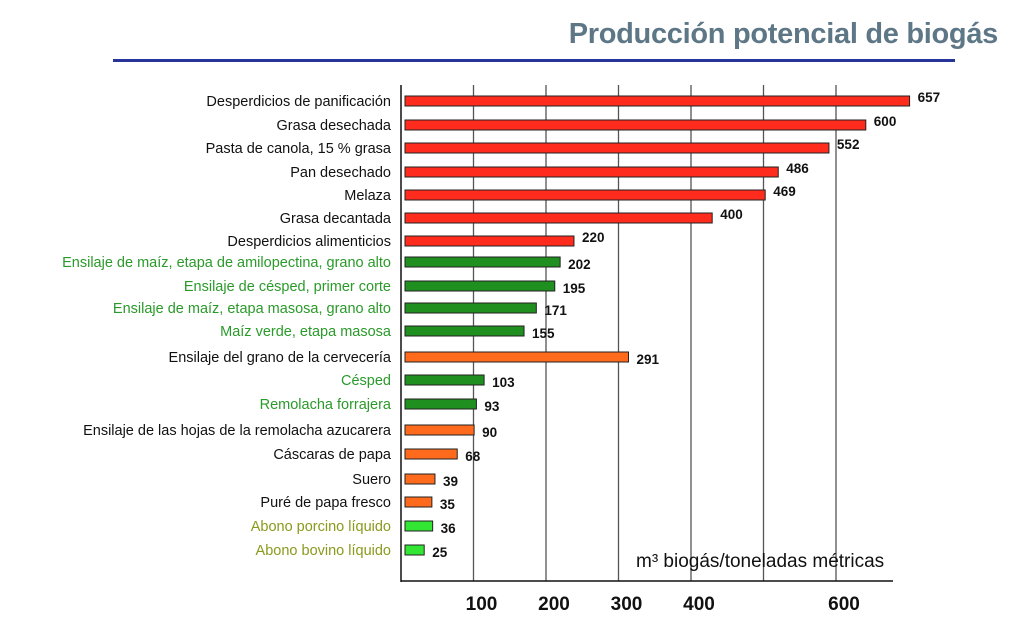 The image size is (1024, 626). Describe the element at coordinates (647, 359) in the screenshot. I see `value-label: 291` at that location.